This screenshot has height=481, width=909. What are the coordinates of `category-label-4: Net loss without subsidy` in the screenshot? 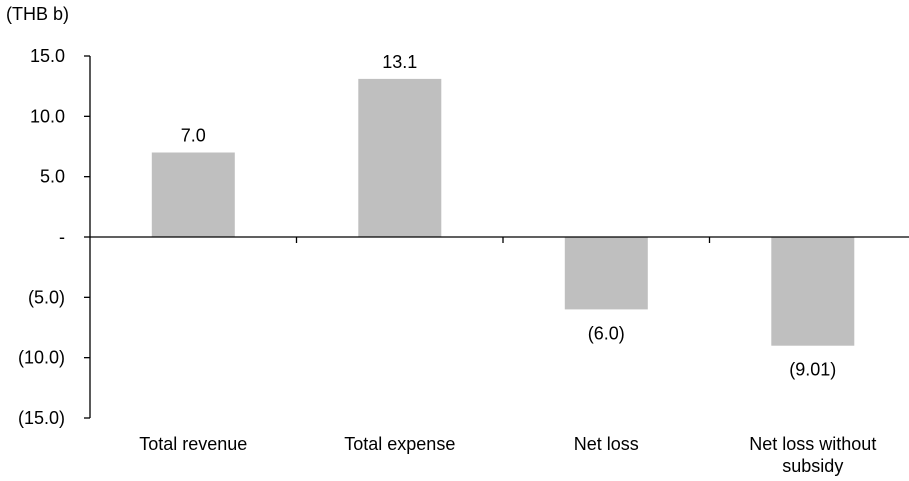 It's located at (812, 455).